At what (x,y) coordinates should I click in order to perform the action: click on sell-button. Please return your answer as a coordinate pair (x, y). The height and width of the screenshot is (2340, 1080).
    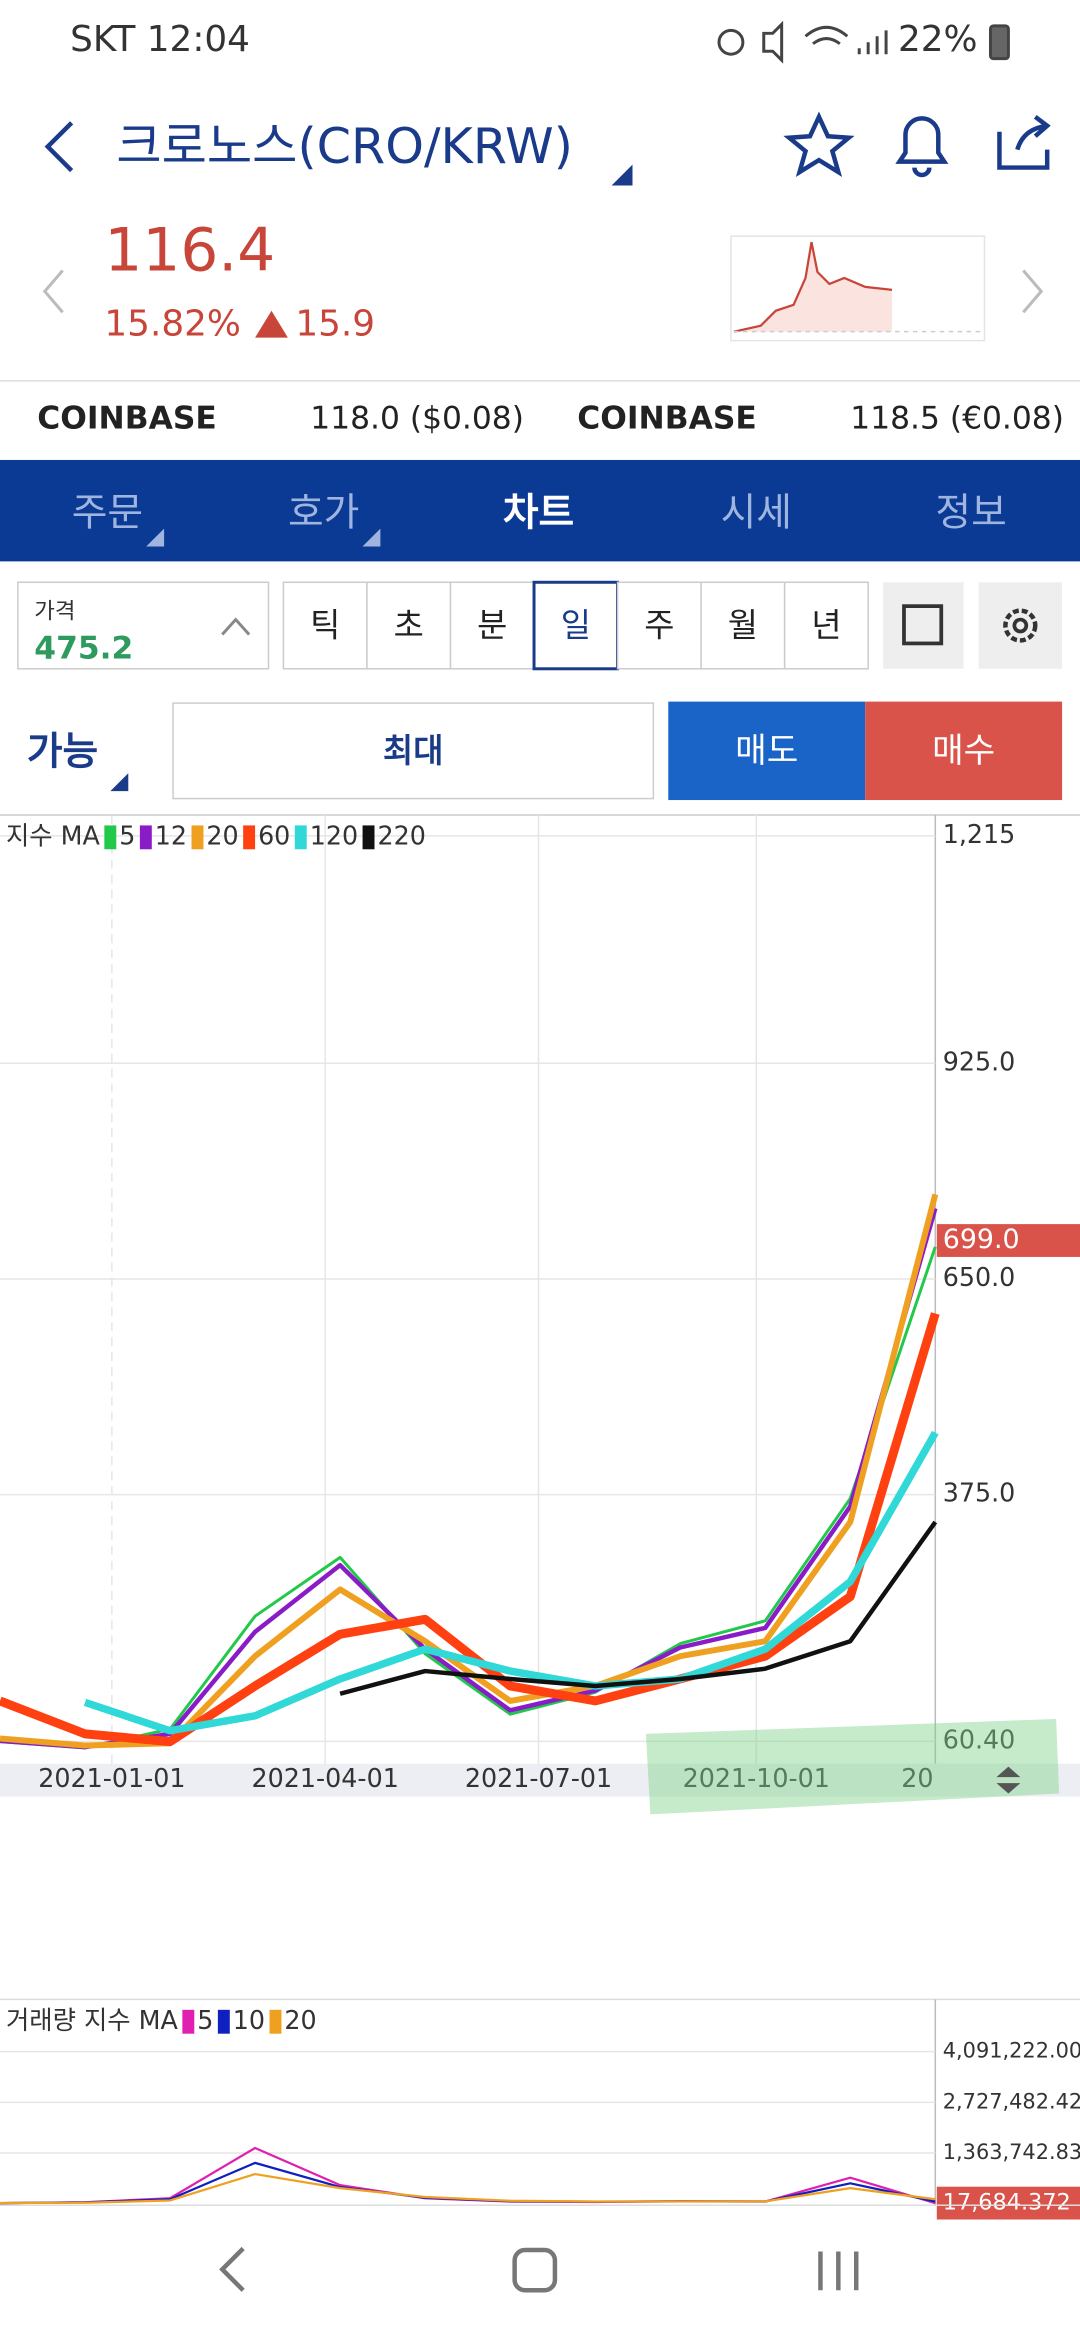
    Looking at the image, I should click on (767, 751).